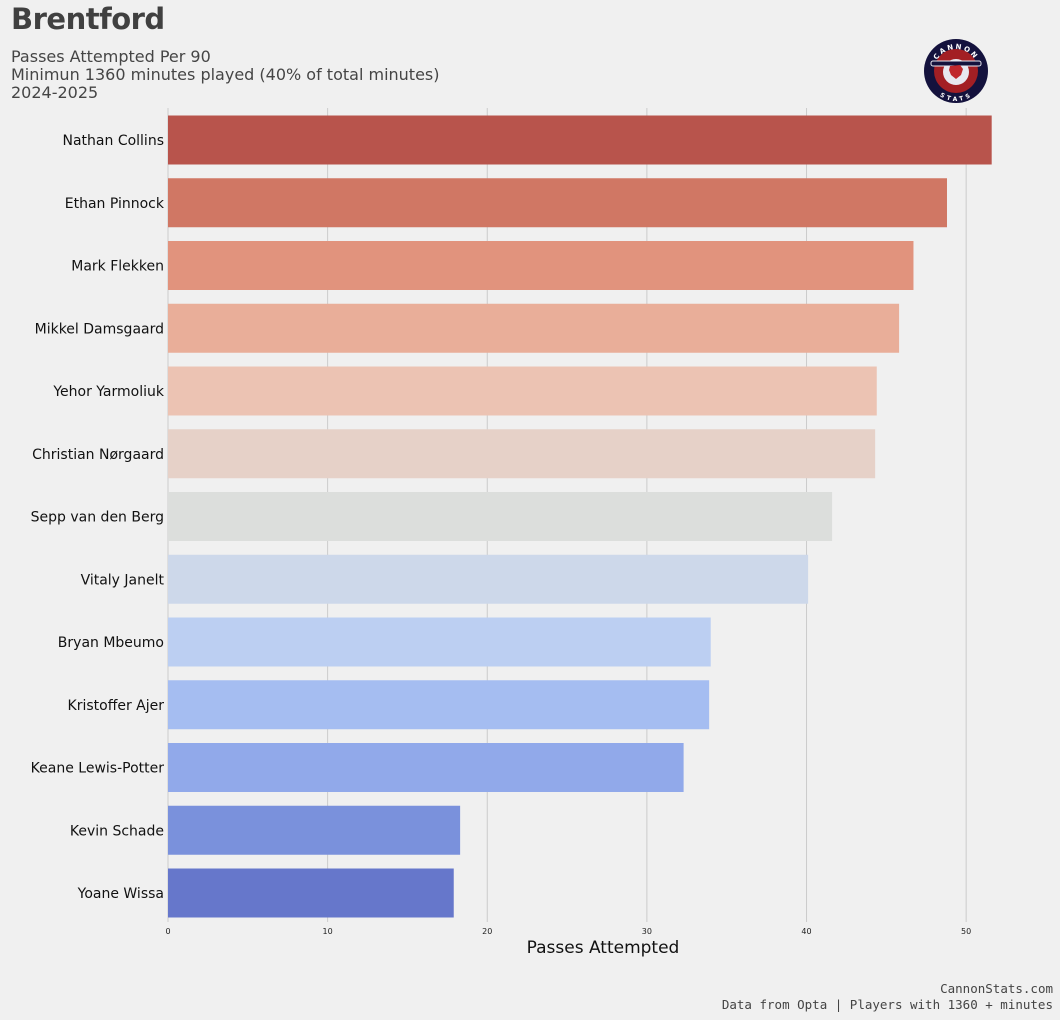  Describe the element at coordinates (114, 141) in the screenshot. I see `y-tick-label: Nathan Collins` at that location.